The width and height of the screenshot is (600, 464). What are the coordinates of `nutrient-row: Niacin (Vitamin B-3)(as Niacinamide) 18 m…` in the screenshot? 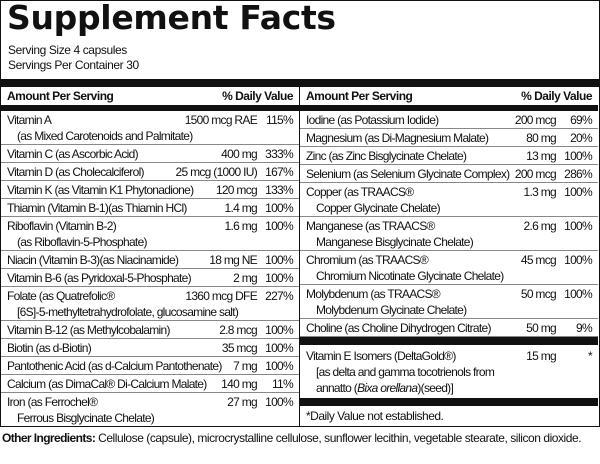 It's located at (150, 260).